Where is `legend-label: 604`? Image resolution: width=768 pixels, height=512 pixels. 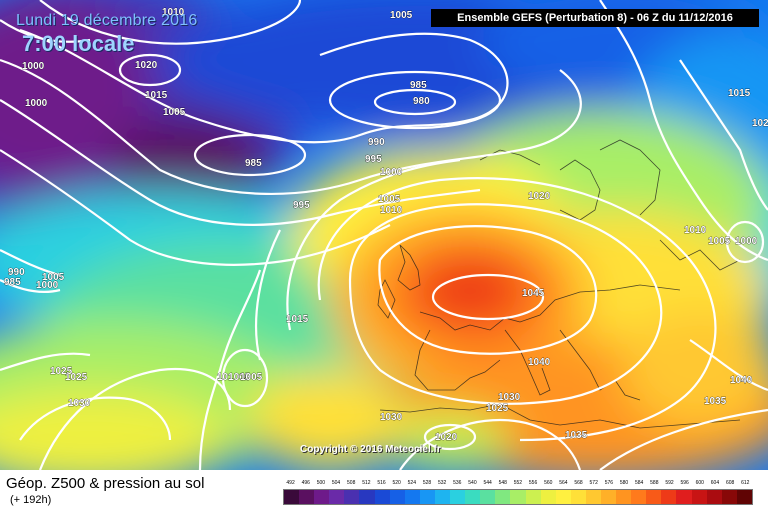
legend-label: 604 is located at coordinates (715, 483).